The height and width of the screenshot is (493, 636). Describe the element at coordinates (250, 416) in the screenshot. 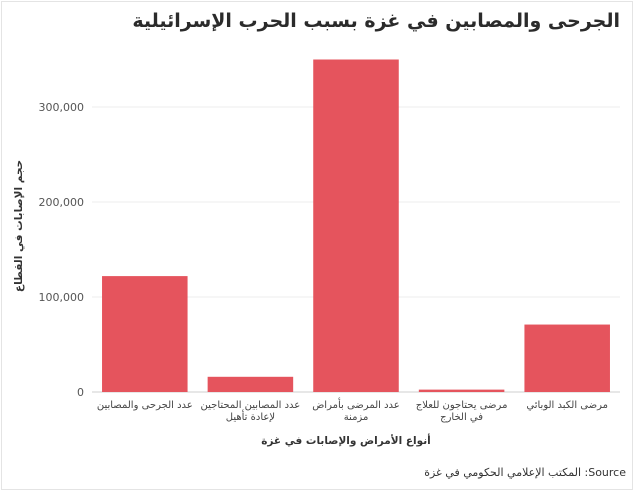

I see `x-tick-label: لإعادة تأهيل` at that location.